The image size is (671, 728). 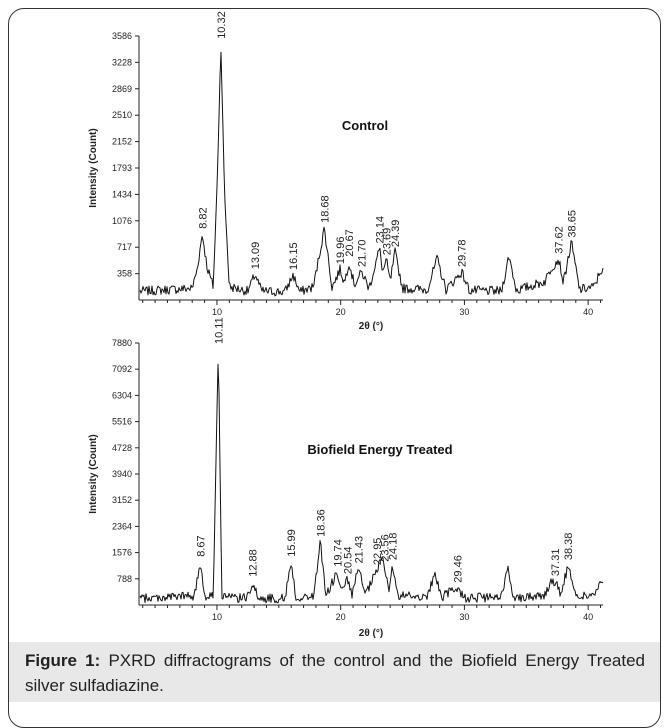 I want to click on peak-label: 21.70, so click(x=363, y=253).